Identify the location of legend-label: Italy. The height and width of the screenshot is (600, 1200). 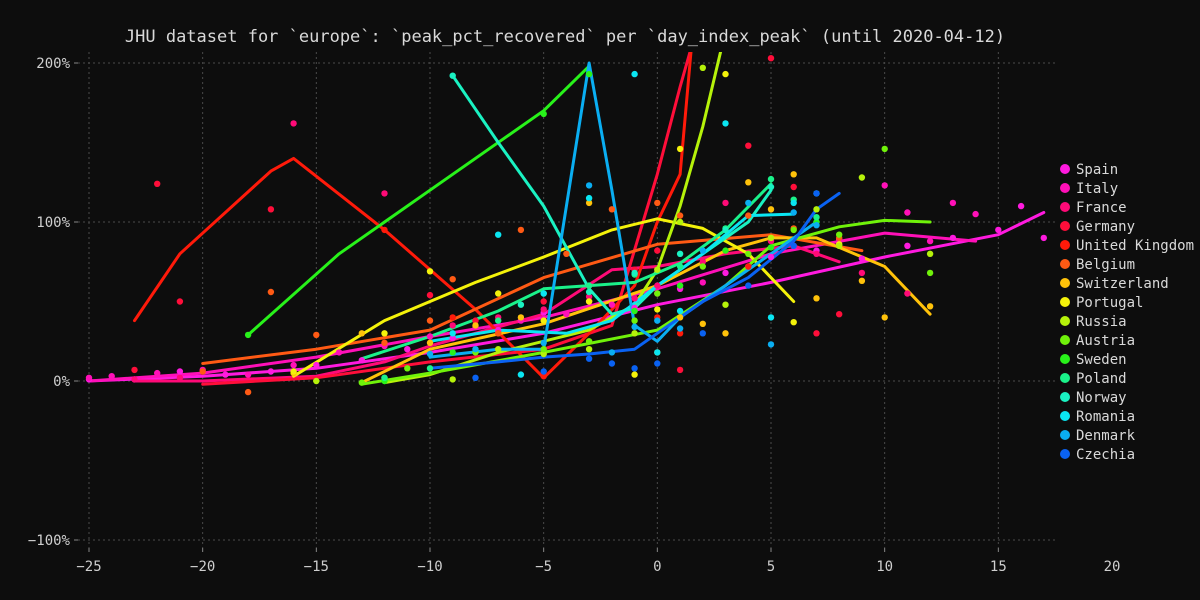
(1097, 189).